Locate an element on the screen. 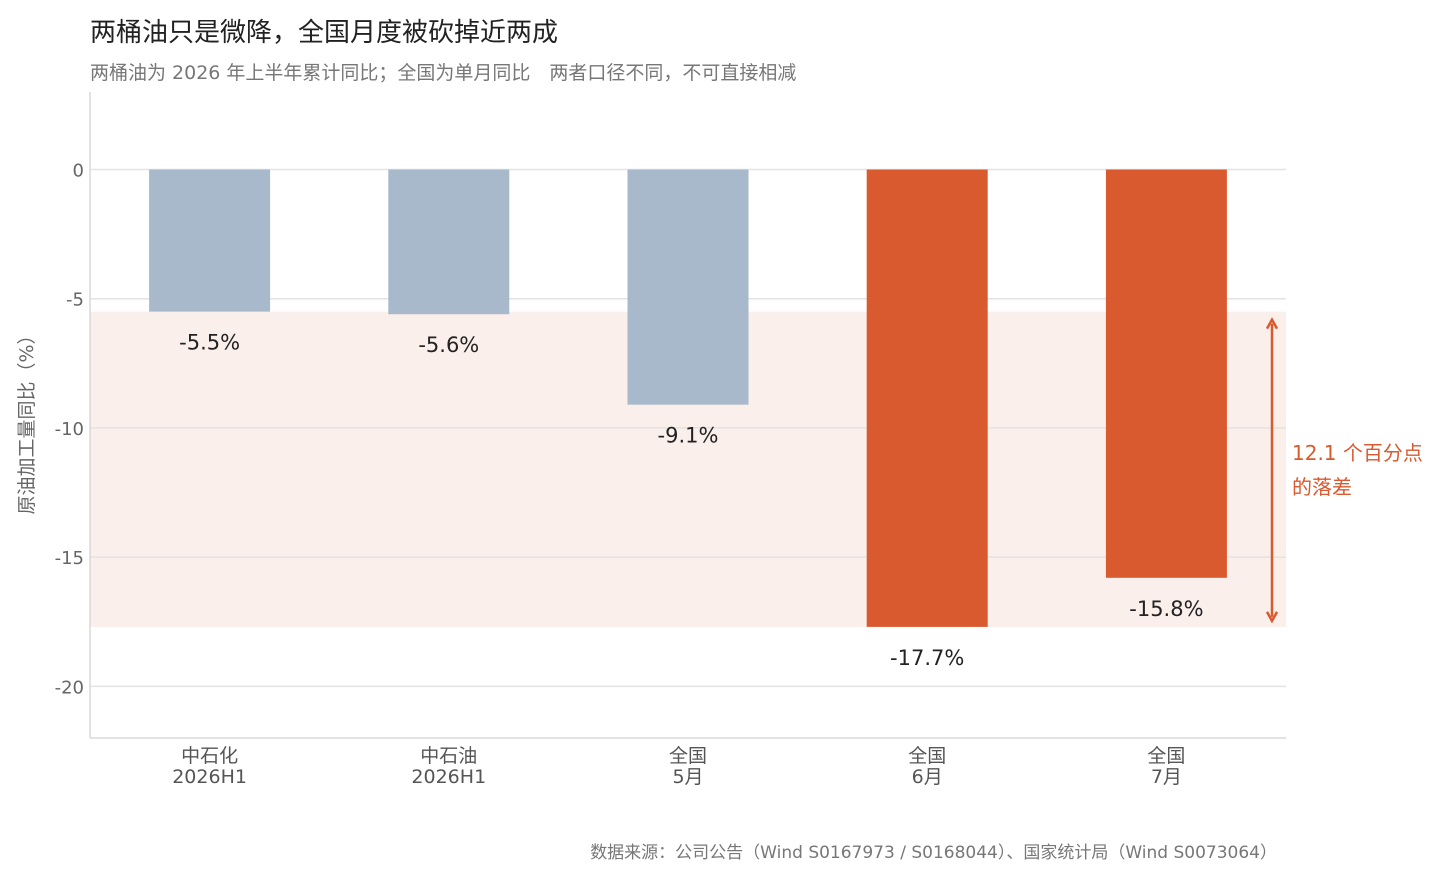 This screenshot has height=874, width=1439. gap-arrow-head-top is located at coordinates (1272, 323).